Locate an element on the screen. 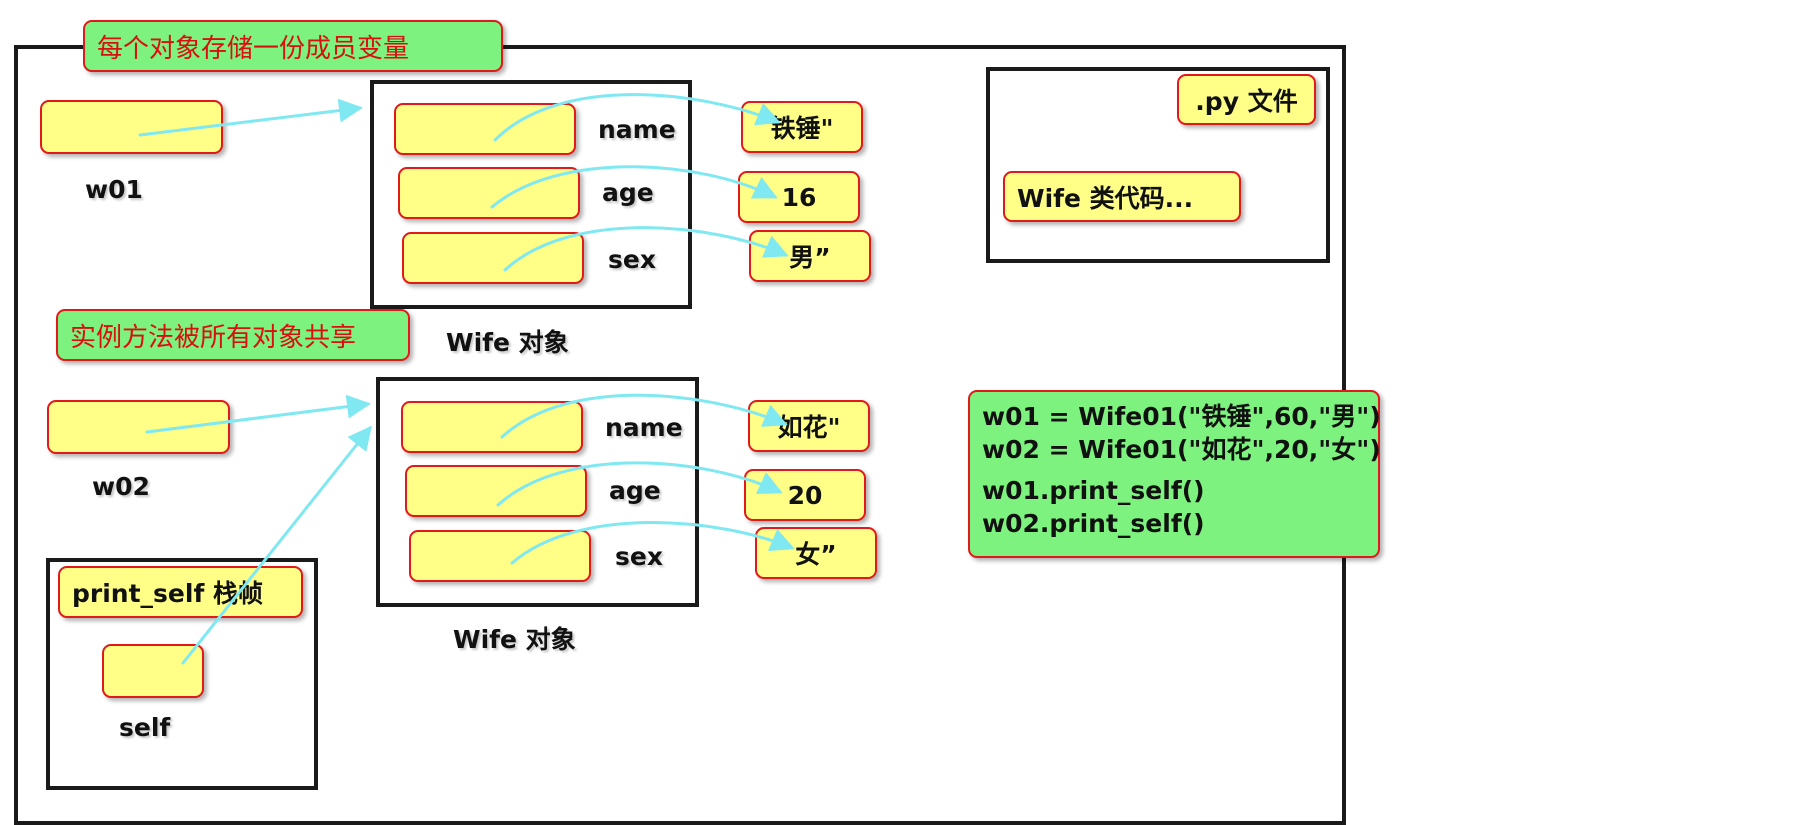 The image size is (1800, 825). object1-age-label: age is located at coordinates (628, 192).